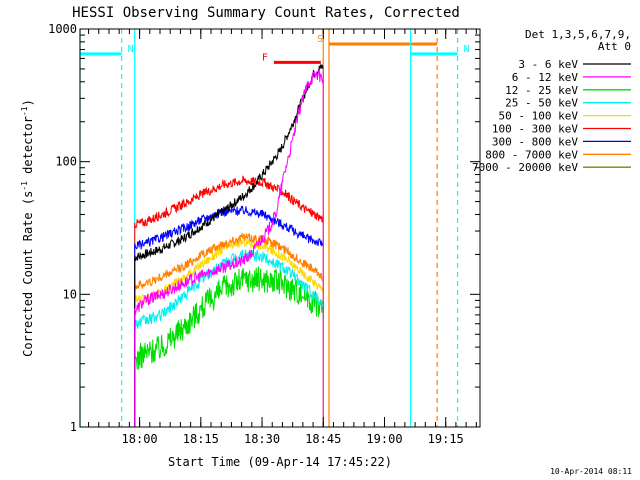 This screenshot has width=640, height=480. What do you see at coordinates (24, 111) in the screenshot?
I see `y-axis-label-sup-2: -1` at bounding box center [24, 111].